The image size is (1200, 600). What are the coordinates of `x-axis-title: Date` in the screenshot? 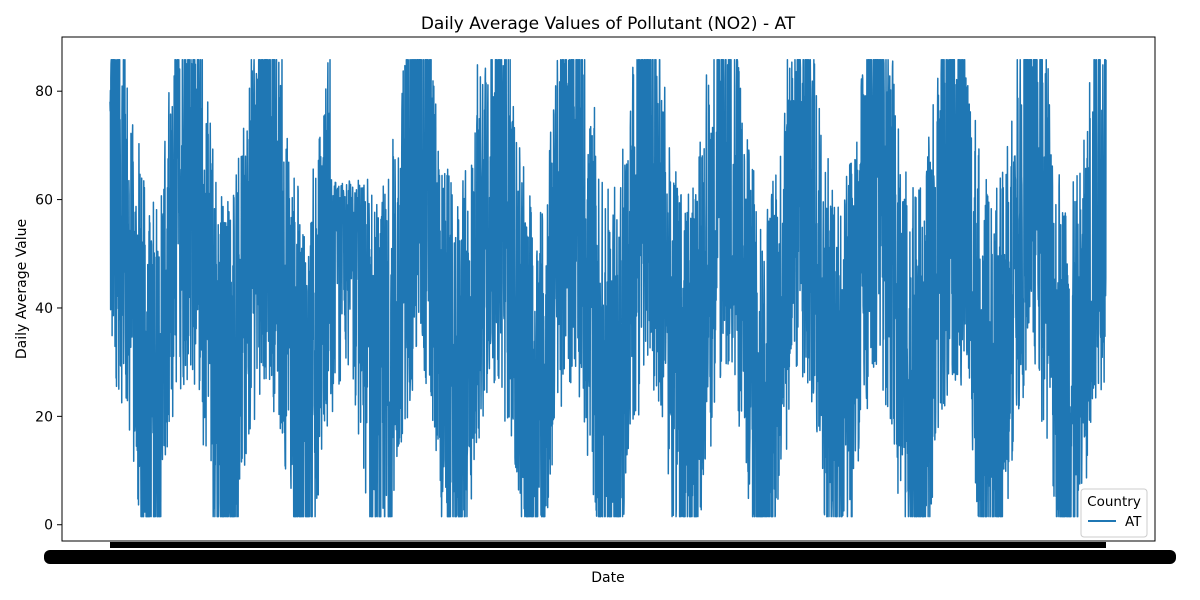 It's located at (607, 578).